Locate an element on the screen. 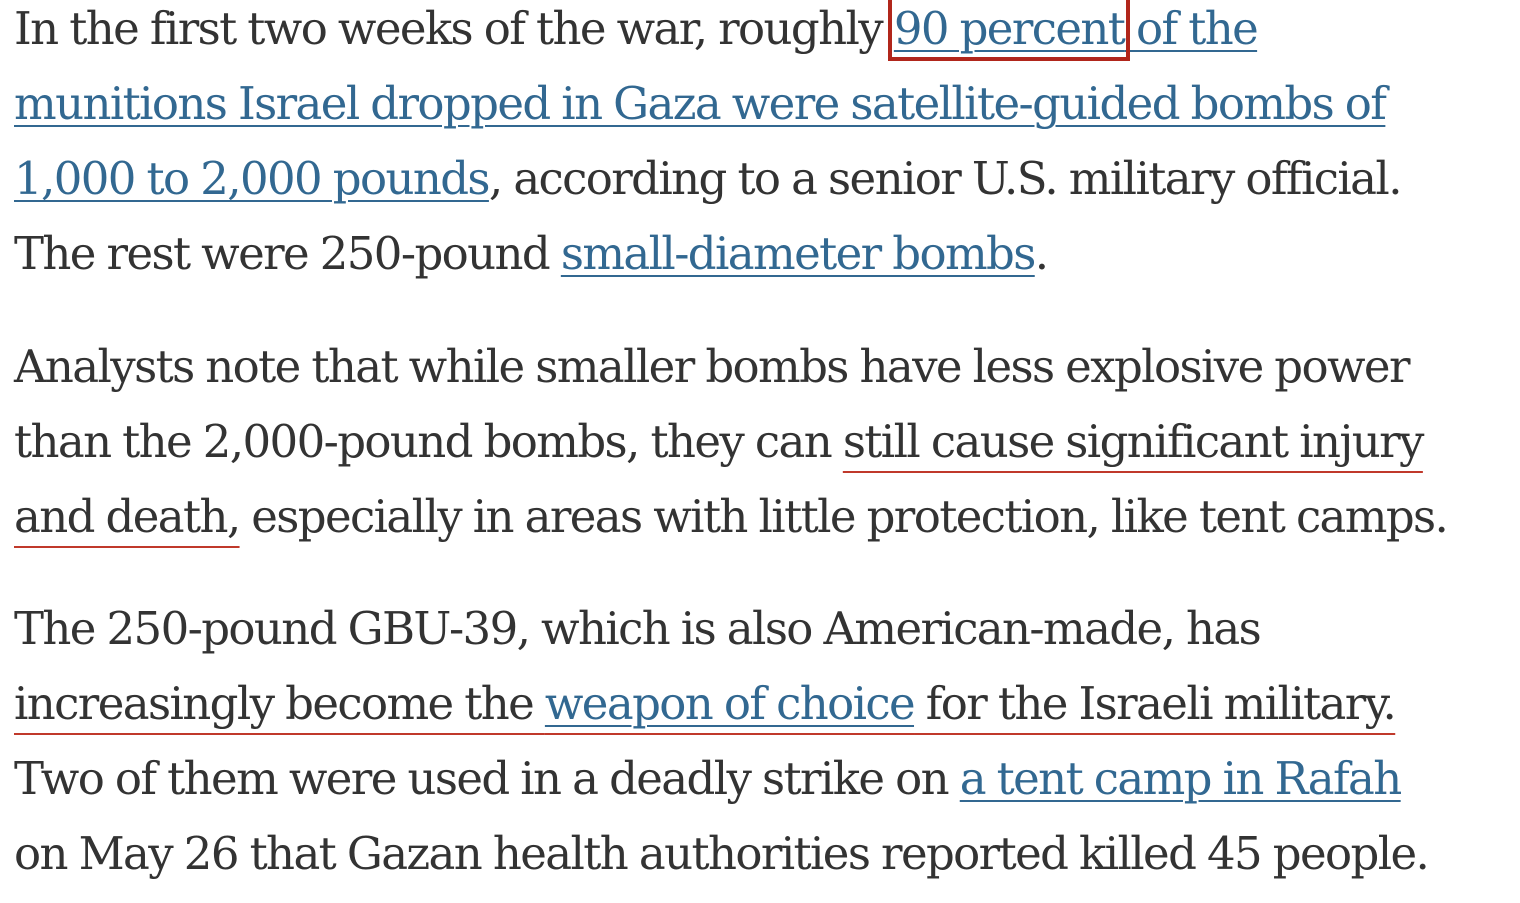 The image size is (1520, 903). text-run: . is located at coordinates (1041, 253).